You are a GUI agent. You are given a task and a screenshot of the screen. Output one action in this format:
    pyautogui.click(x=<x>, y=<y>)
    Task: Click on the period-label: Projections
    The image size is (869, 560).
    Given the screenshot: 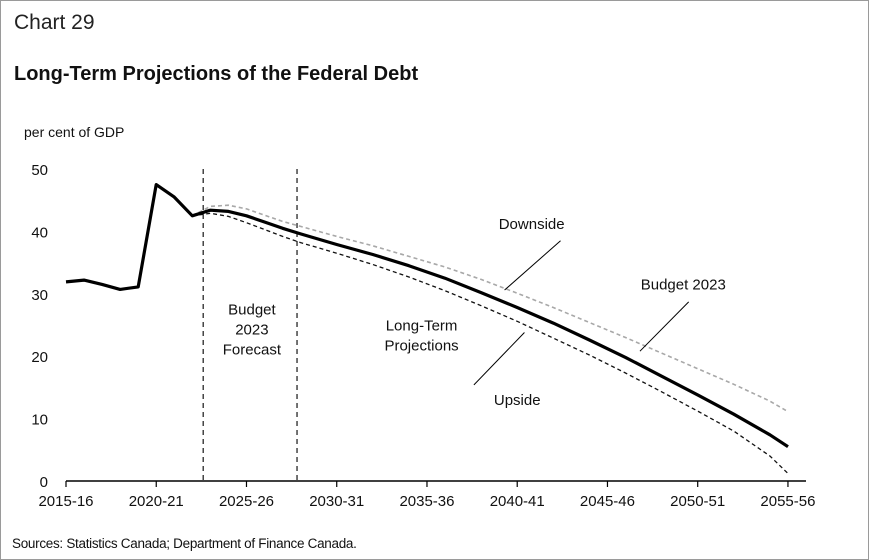 What is the action you would take?
    pyautogui.click(x=421, y=346)
    